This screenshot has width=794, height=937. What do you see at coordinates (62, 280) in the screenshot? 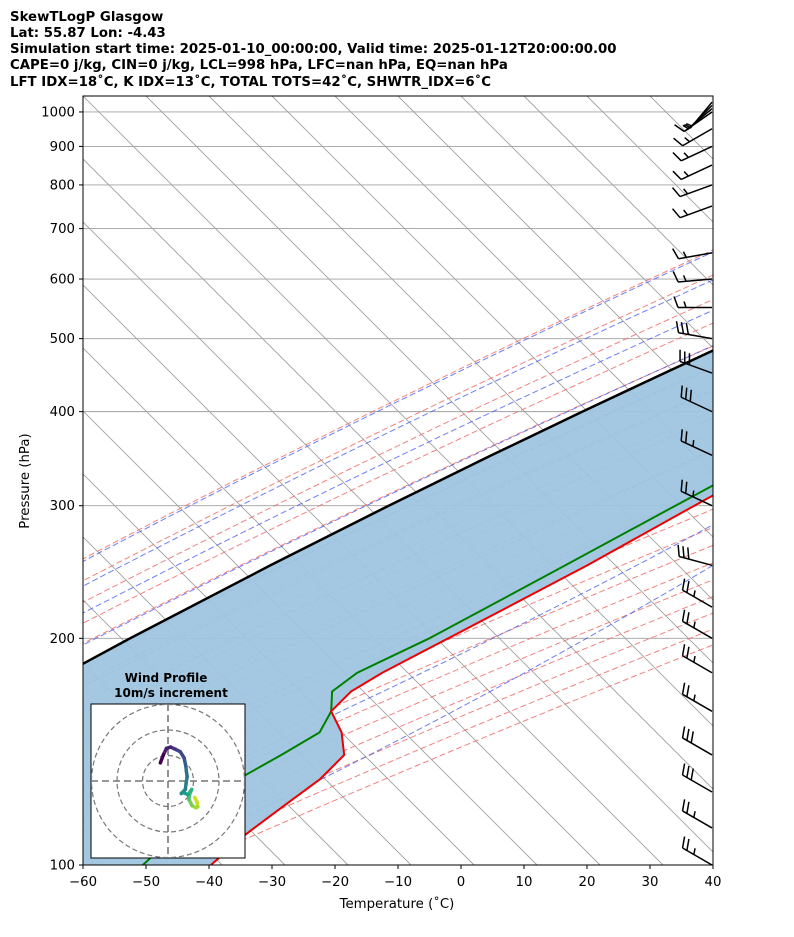
I see `y-tick-label: 600` at bounding box center [62, 280].